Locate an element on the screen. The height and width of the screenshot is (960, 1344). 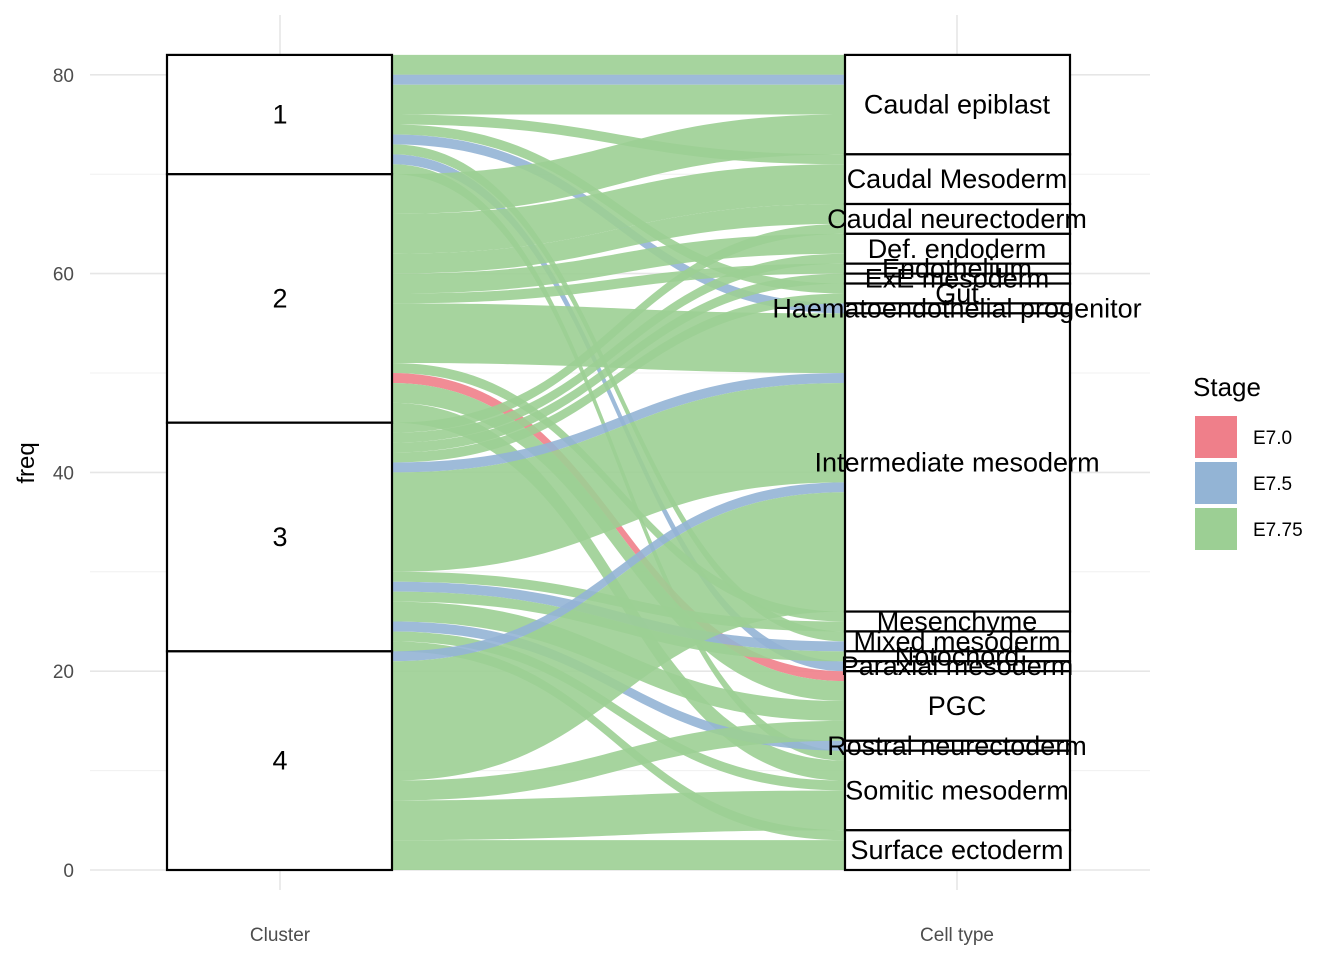
y-axis: 0 20 40 60 80 is located at coordinates (63, 474).